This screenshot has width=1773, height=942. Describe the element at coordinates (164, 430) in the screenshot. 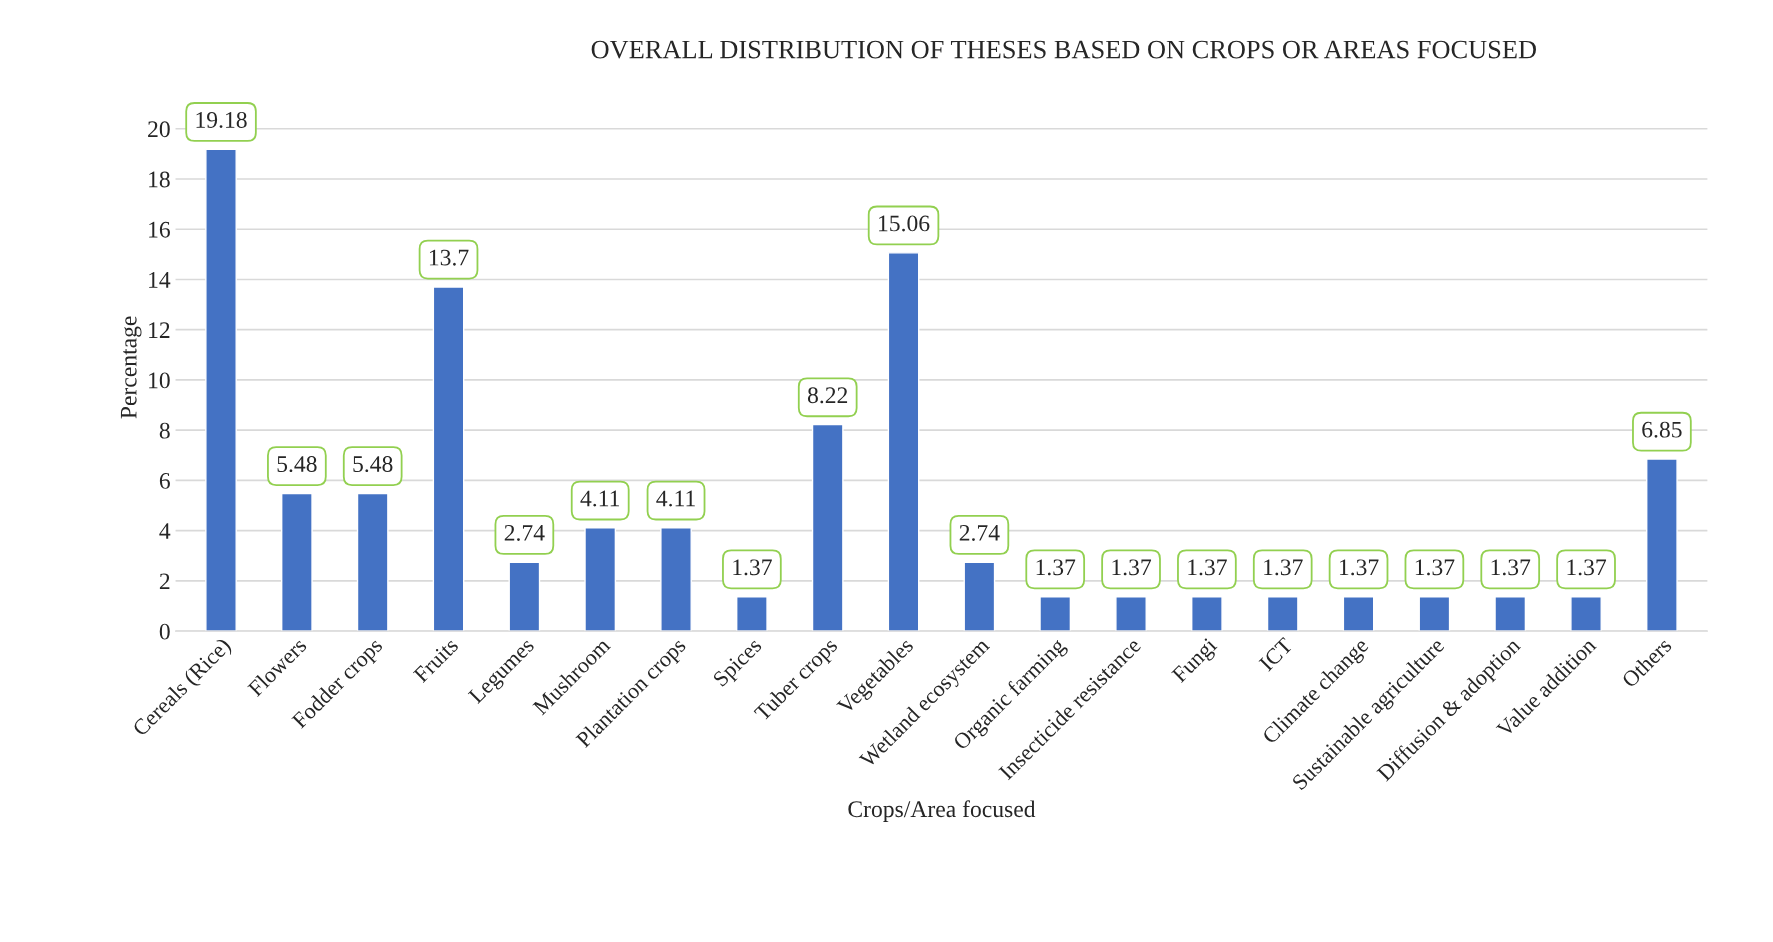

I see `y-tick-label: 8` at that location.